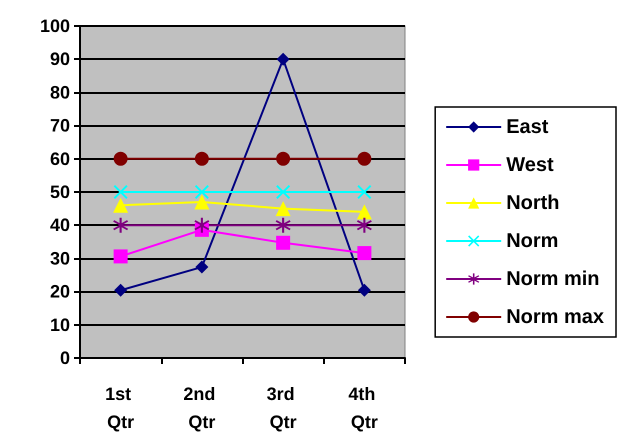 This screenshot has height=444, width=626. Describe the element at coordinates (120, 408) in the screenshot. I see `x-tick-label: 1st Qtr` at that location.